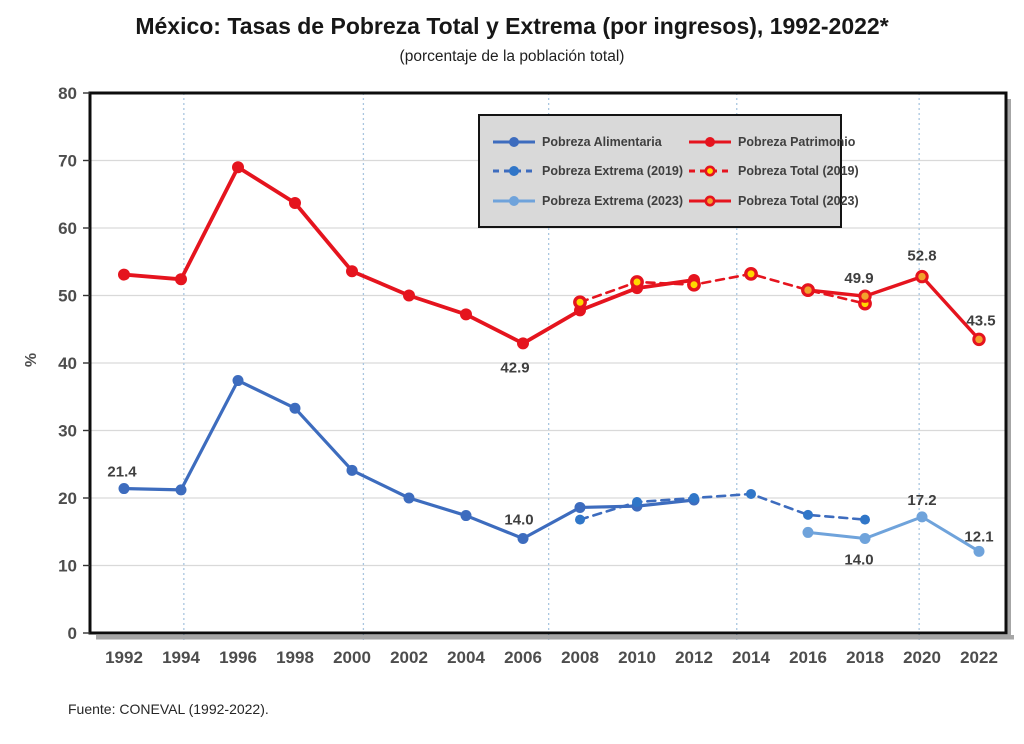 This screenshot has height=744, width=1024. What do you see at coordinates (72, 633) in the screenshot?
I see `y-tick-label: 0` at bounding box center [72, 633].